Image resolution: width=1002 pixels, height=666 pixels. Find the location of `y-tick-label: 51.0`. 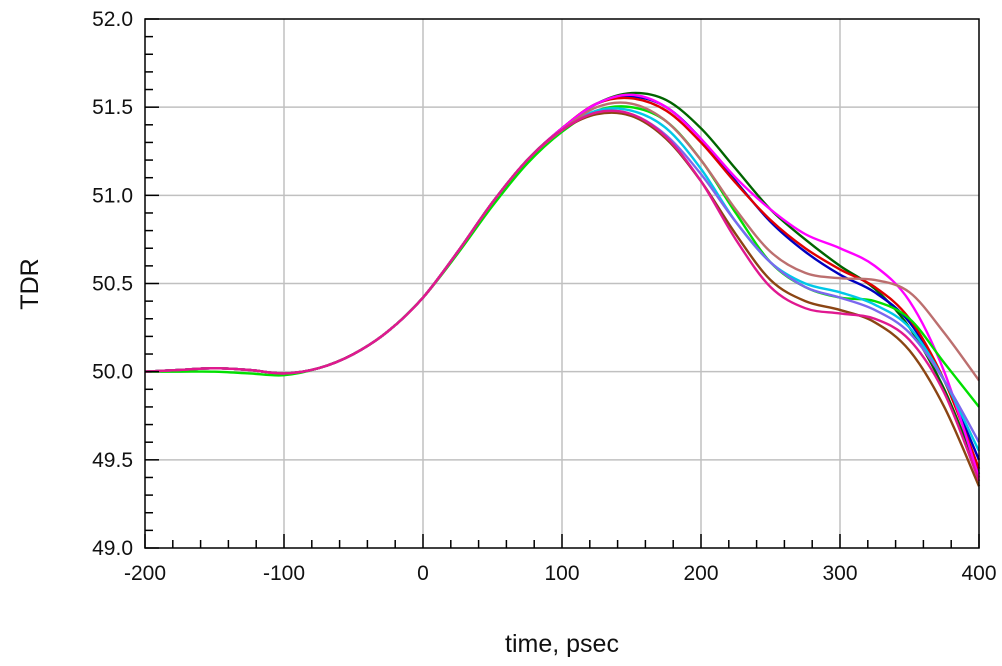

y-tick-label: 51.0 is located at coordinates (112, 195).